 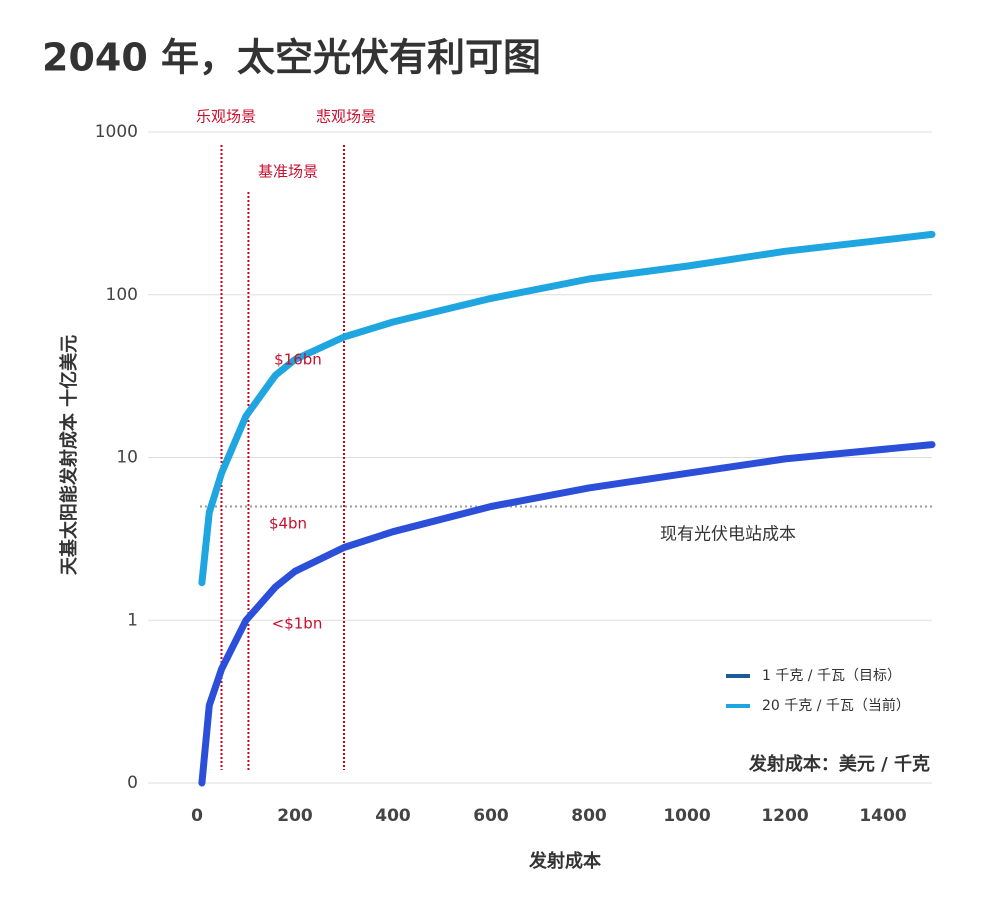 I want to click on y-axis-label: 天基太阳能发射成本 十亿美元, so click(x=69, y=455).